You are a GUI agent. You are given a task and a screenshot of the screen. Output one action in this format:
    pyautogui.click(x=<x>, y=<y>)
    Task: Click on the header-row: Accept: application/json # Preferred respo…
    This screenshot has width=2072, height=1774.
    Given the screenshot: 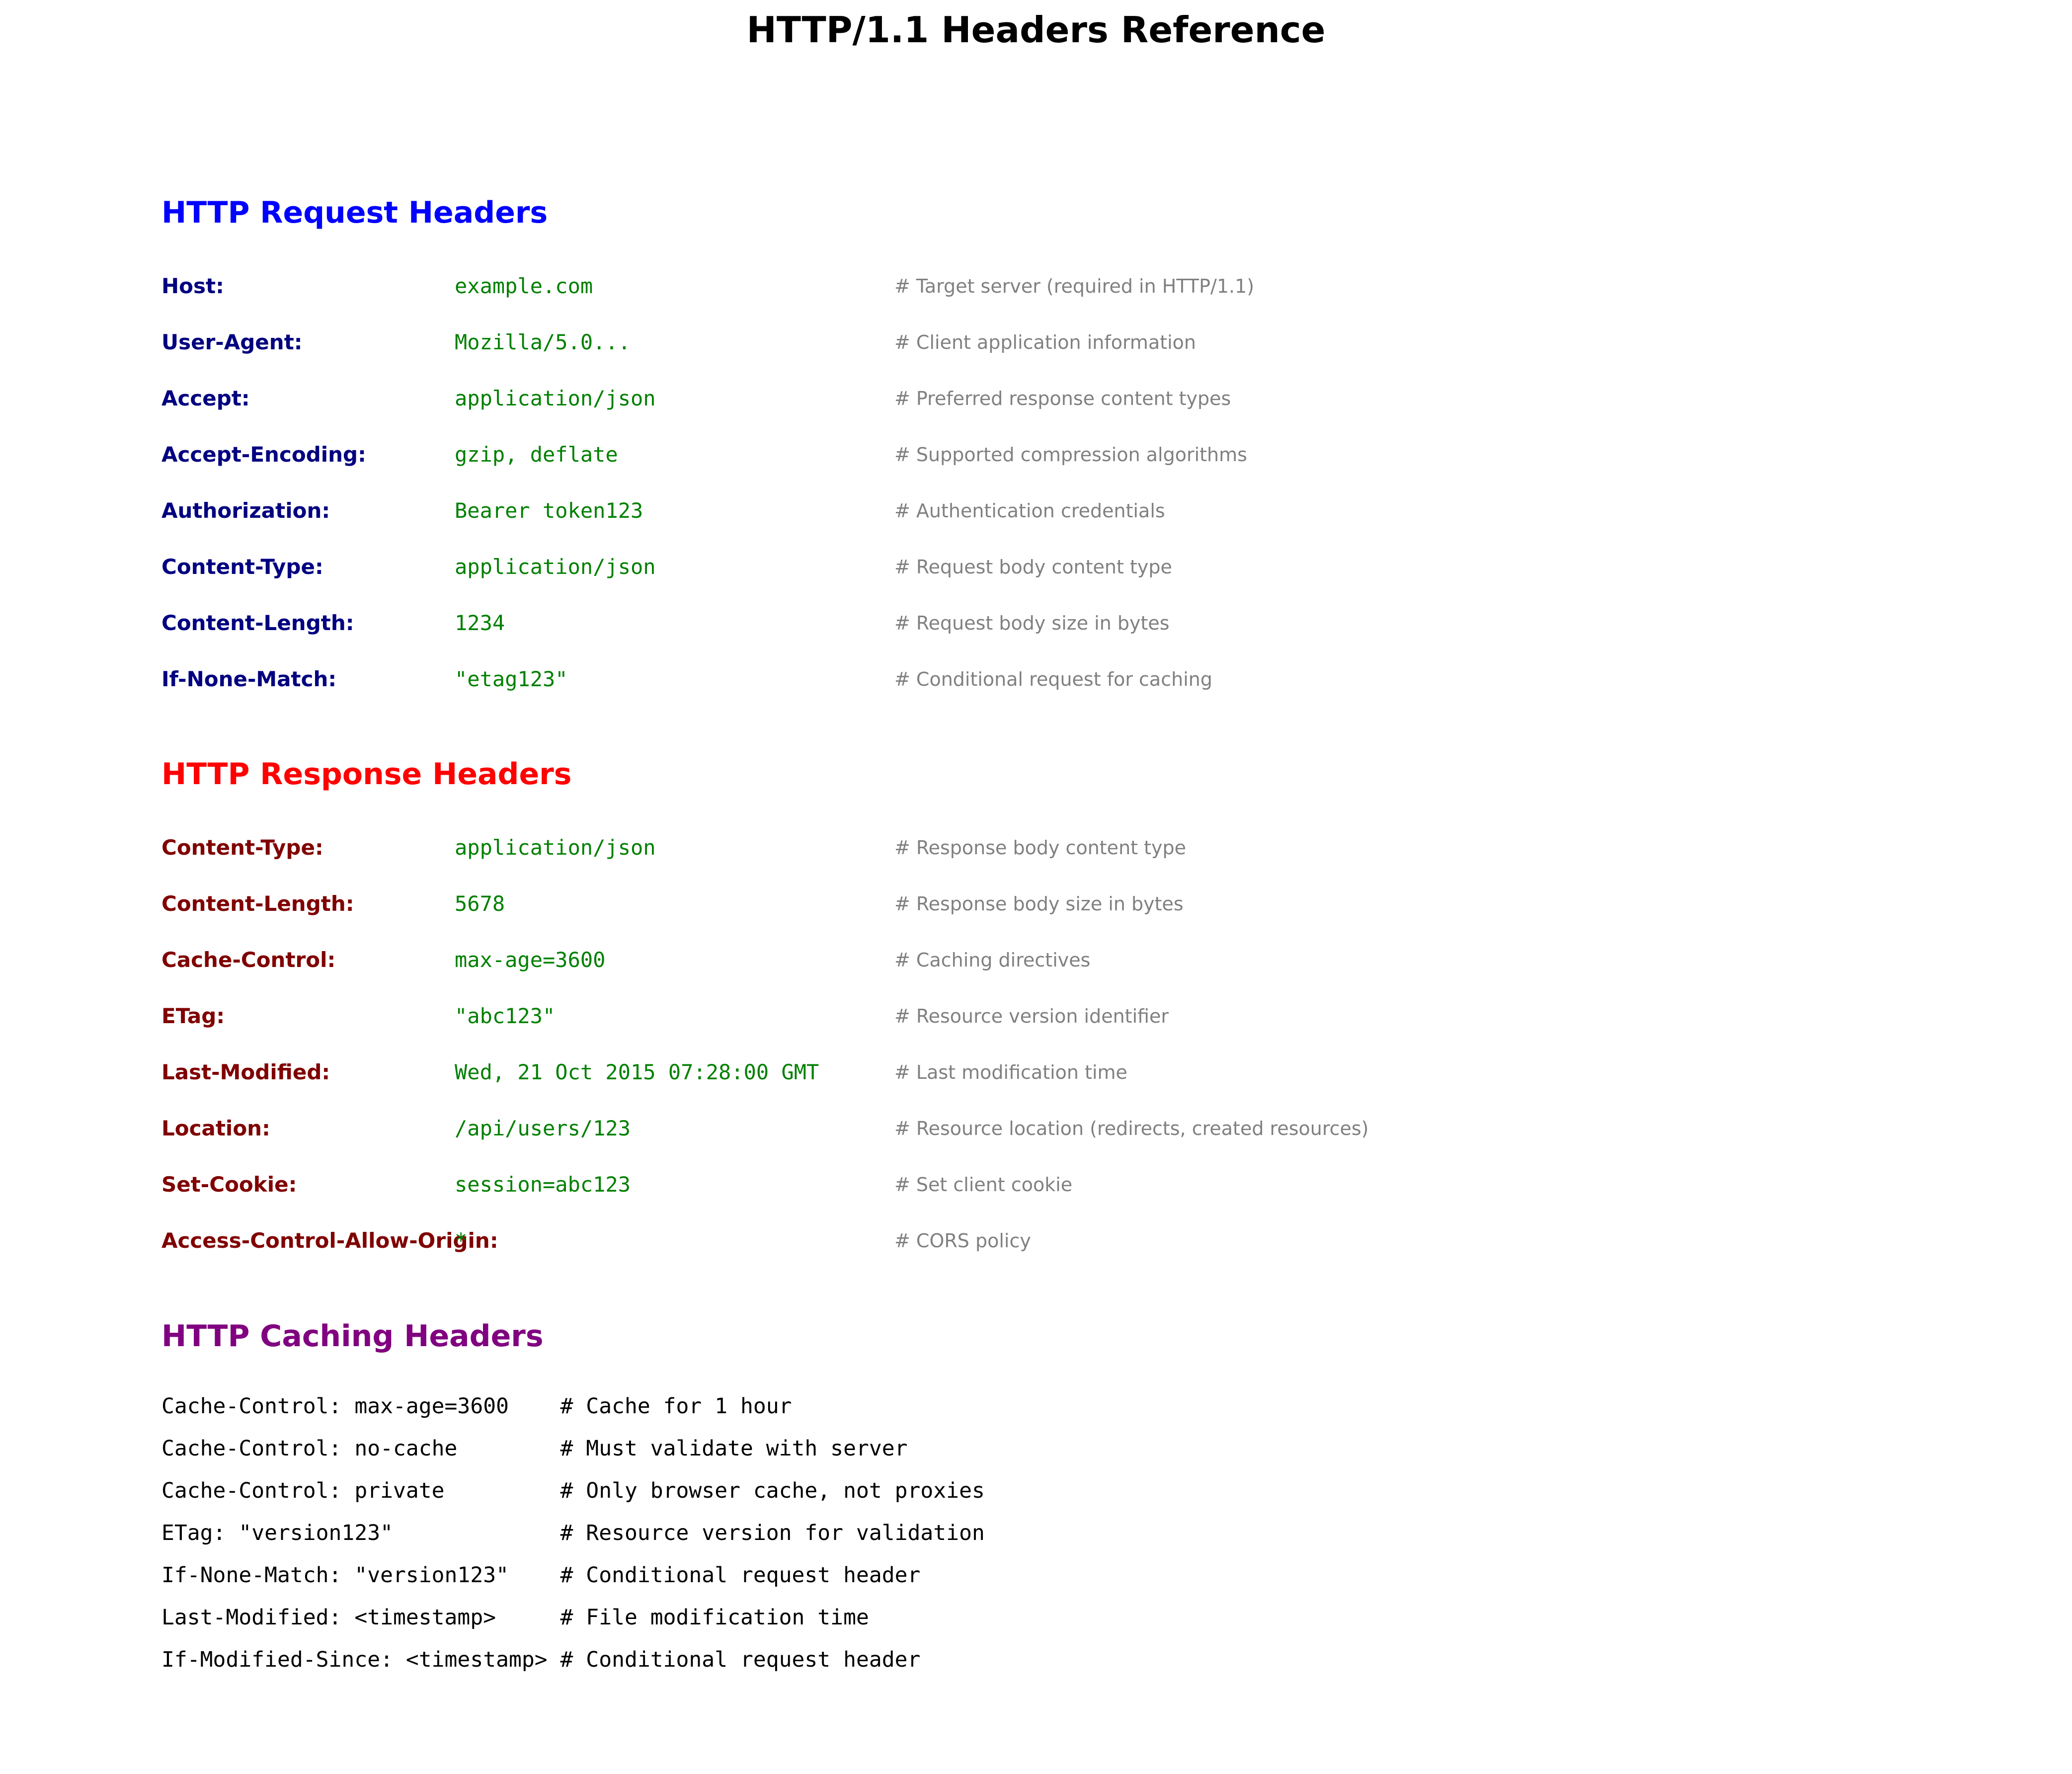 What is the action you would take?
    pyautogui.click(x=1036, y=399)
    